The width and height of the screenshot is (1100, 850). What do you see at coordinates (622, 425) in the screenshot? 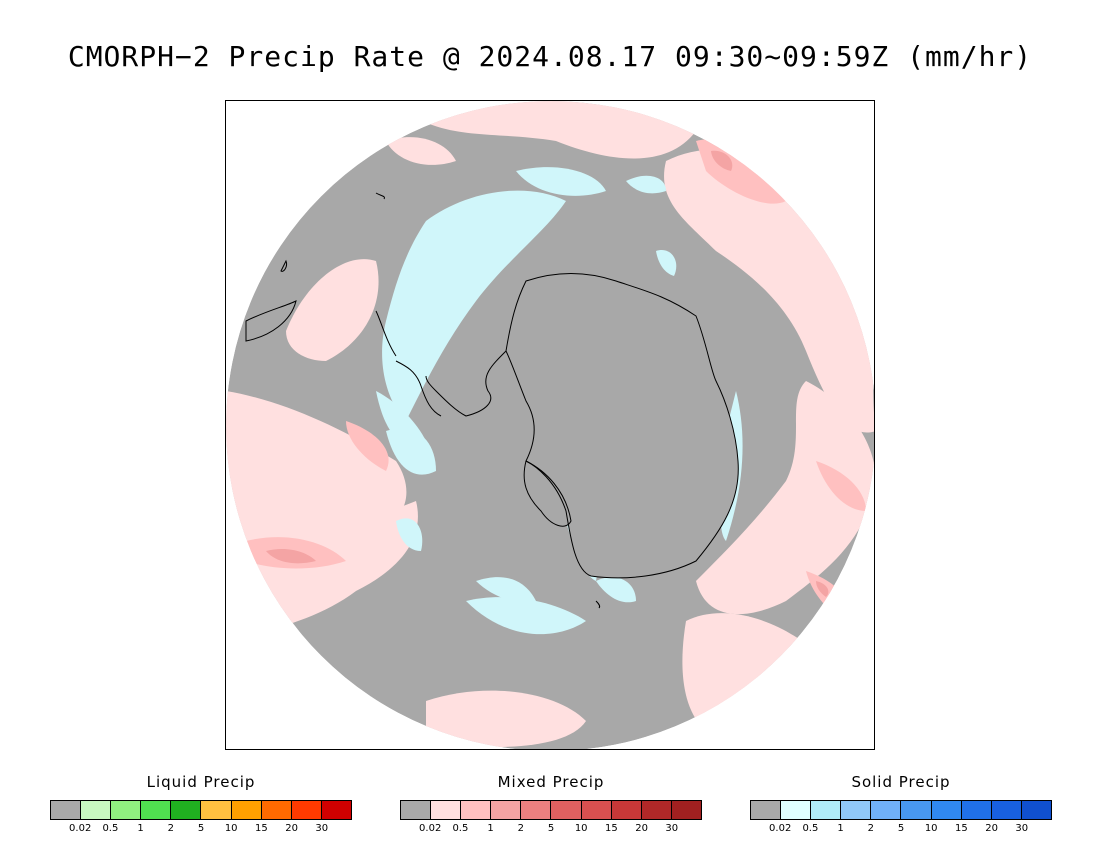
I see `antarctic-landmass` at bounding box center [622, 425].